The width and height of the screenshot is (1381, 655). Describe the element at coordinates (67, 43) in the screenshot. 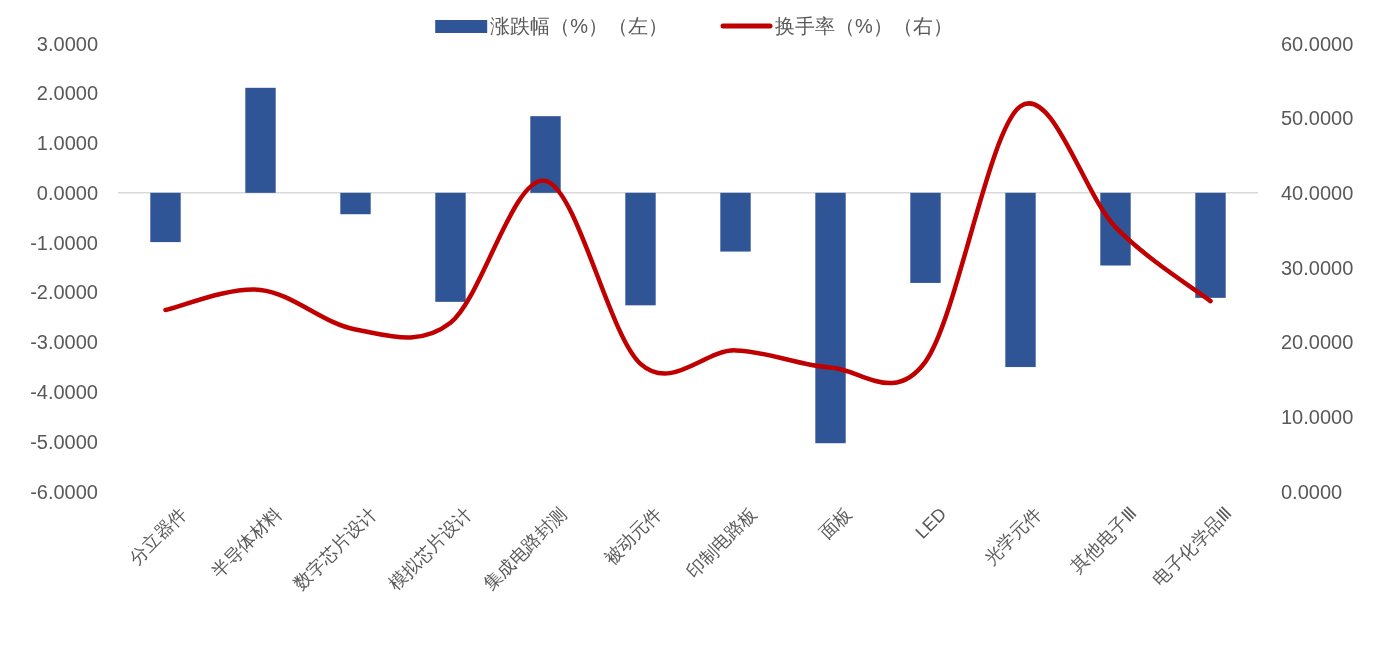

I see `y-tick-label: 3.0000` at that location.